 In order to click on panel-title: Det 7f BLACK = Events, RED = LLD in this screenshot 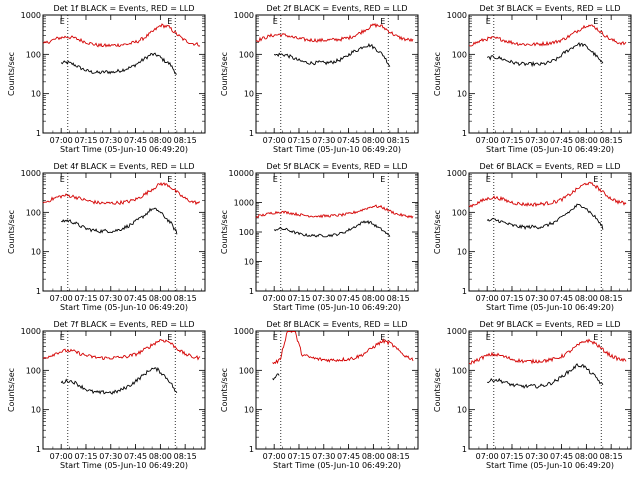, I will do `click(123, 324)`.